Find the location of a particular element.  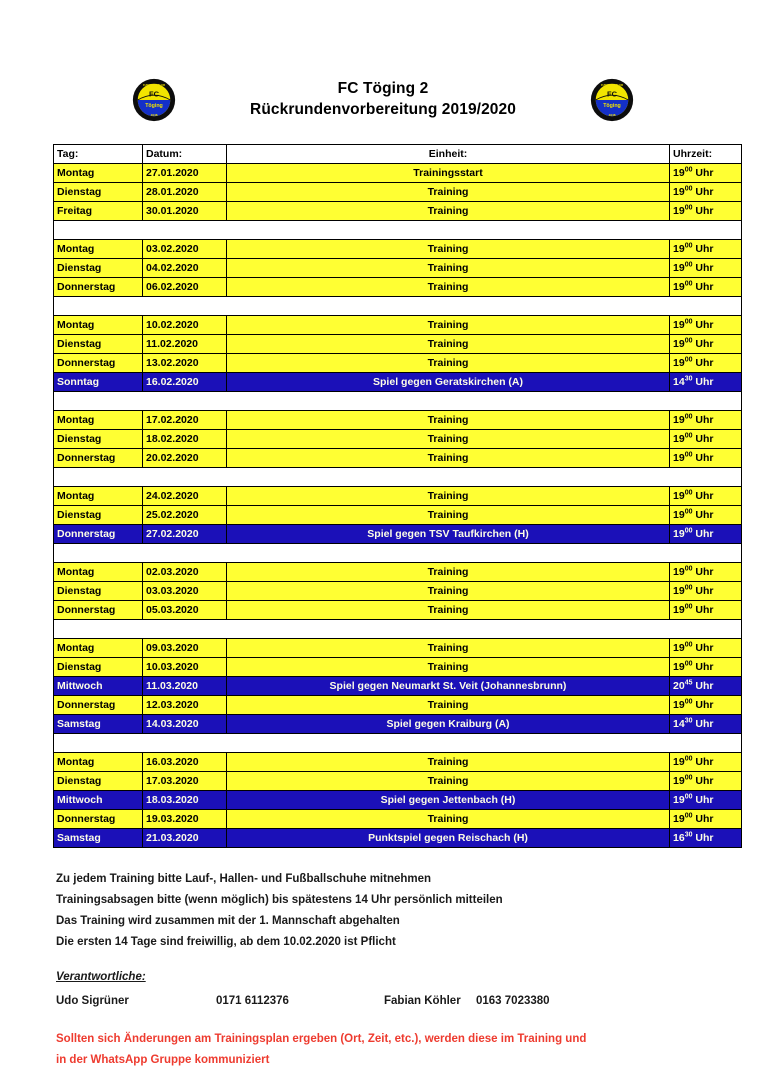

cell-date: 06.02.2020 is located at coordinates (184, 287).